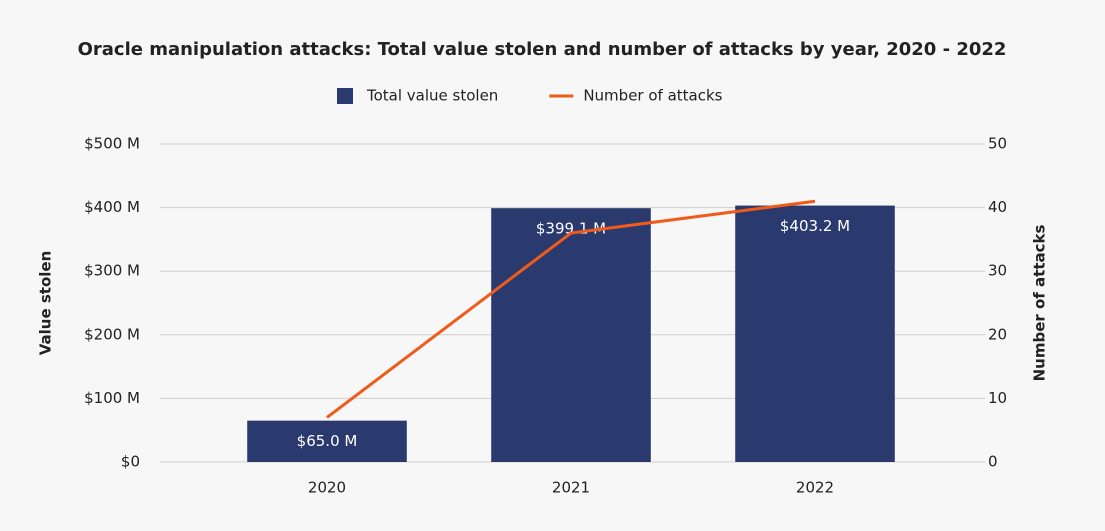 This screenshot has width=1105, height=531. I want to click on x-tick-label: 2021, so click(571, 488).